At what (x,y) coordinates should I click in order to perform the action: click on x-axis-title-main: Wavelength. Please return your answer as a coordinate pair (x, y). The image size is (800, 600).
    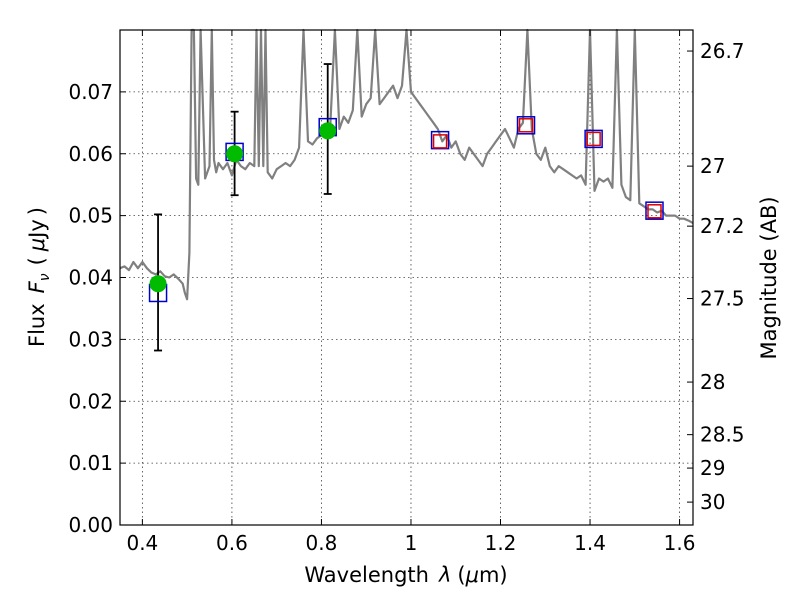
    Looking at the image, I should click on (366, 575).